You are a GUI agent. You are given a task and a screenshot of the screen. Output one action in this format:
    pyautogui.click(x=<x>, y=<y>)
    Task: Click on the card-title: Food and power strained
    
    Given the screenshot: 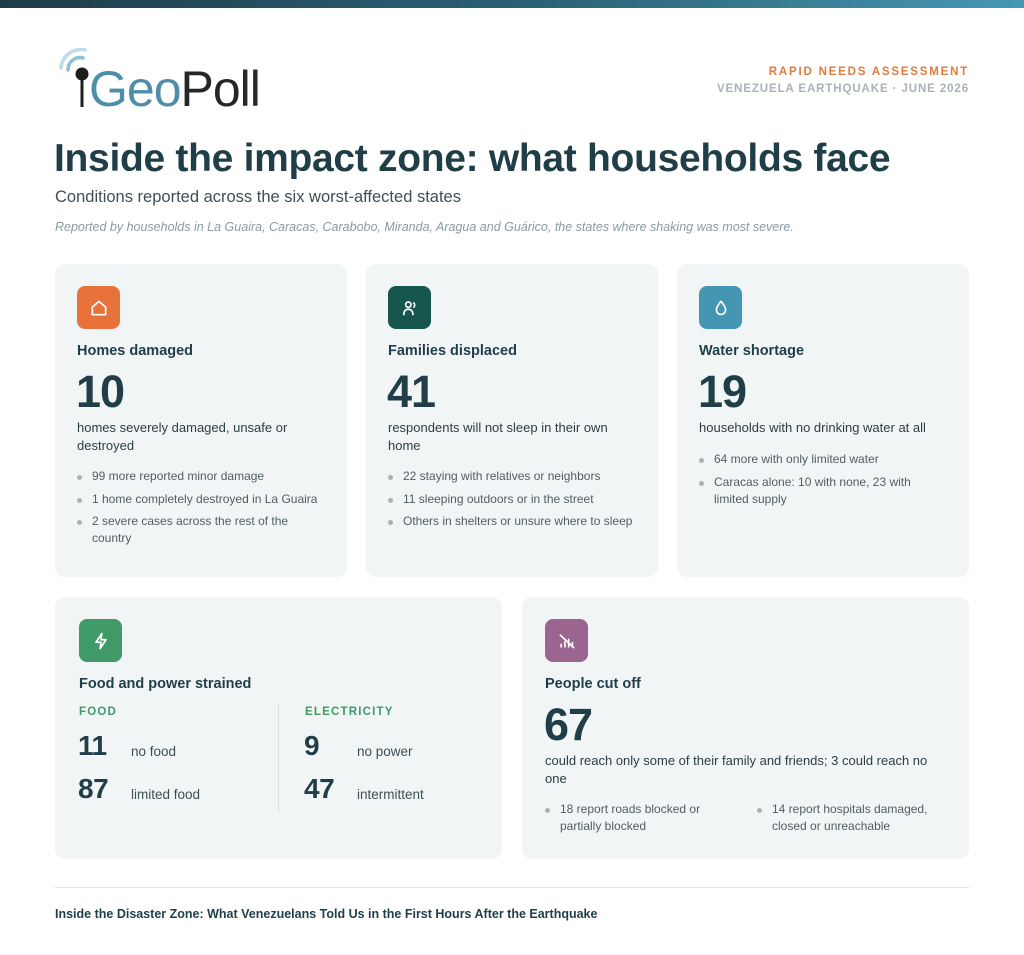 What is the action you would take?
    pyautogui.click(x=165, y=684)
    